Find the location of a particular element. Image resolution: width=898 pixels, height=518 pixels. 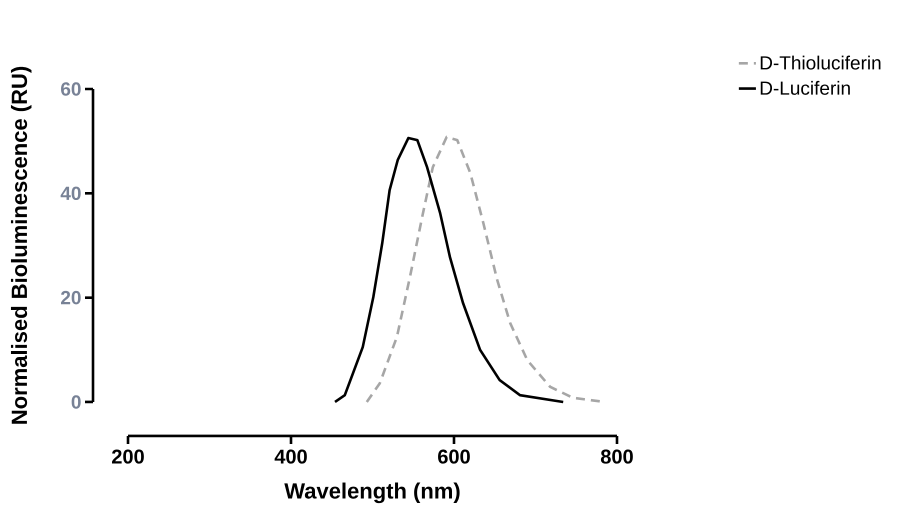

y-tick-label: 20 is located at coordinates (70, 297).